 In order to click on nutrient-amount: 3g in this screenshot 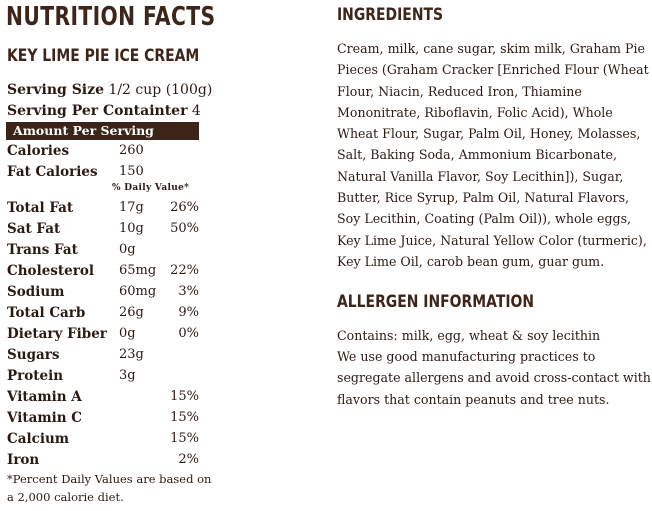, I will do `click(127, 375)`.